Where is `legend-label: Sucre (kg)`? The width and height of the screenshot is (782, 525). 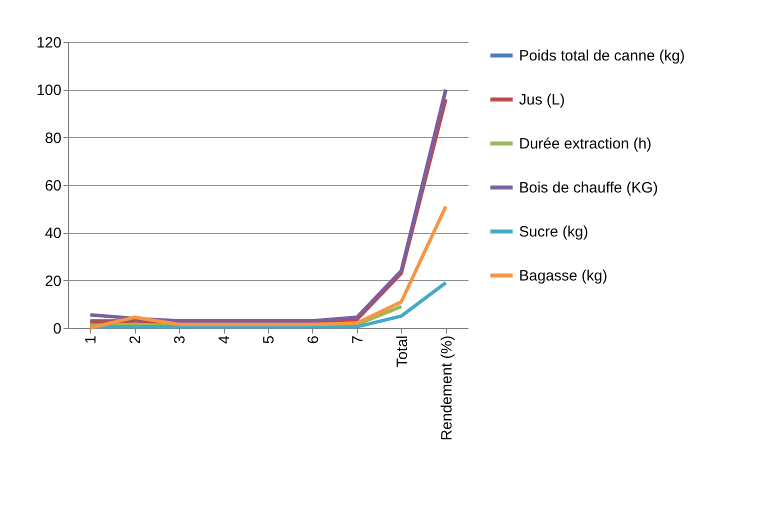 legend-label: Sucre (kg) is located at coordinates (553, 232).